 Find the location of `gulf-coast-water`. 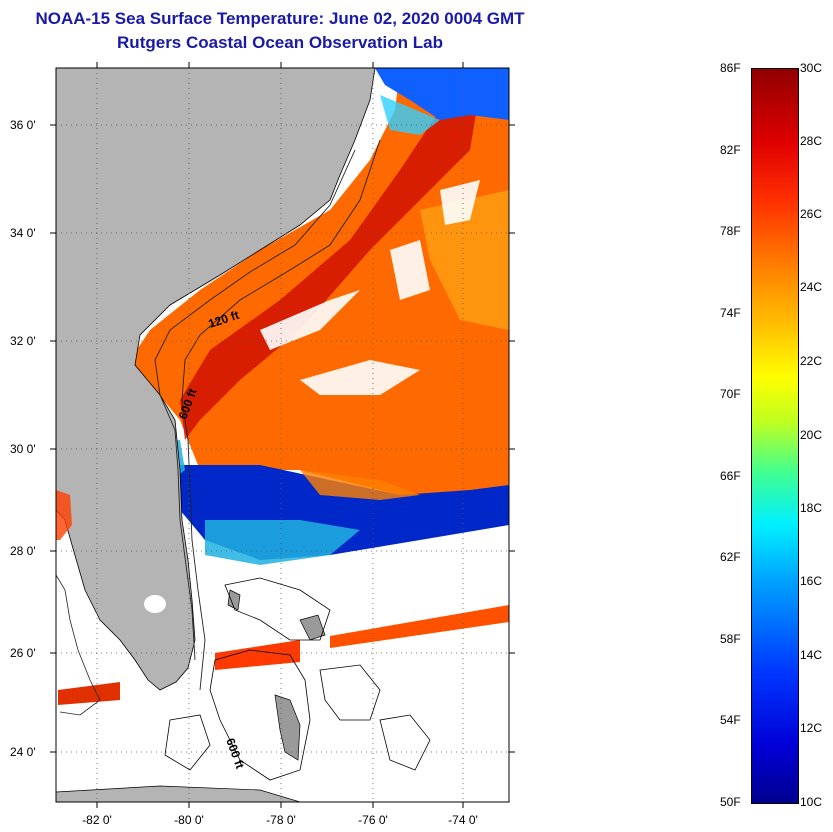

gulf-coast-water is located at coordinates (64, 515).